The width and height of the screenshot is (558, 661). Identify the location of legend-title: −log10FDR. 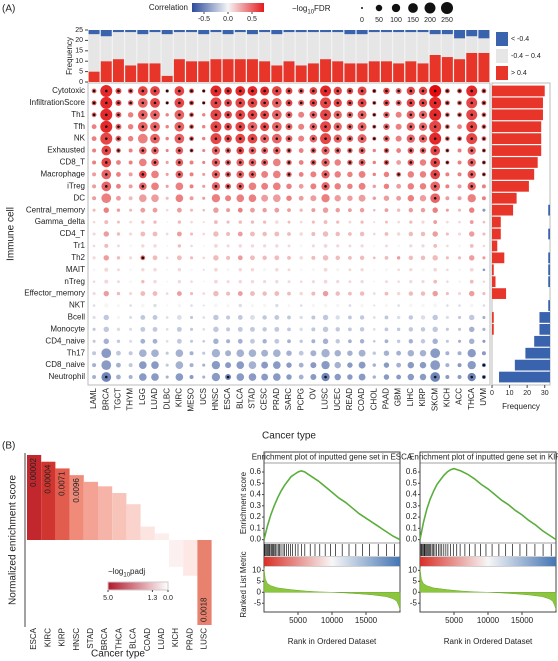
(311, 9).